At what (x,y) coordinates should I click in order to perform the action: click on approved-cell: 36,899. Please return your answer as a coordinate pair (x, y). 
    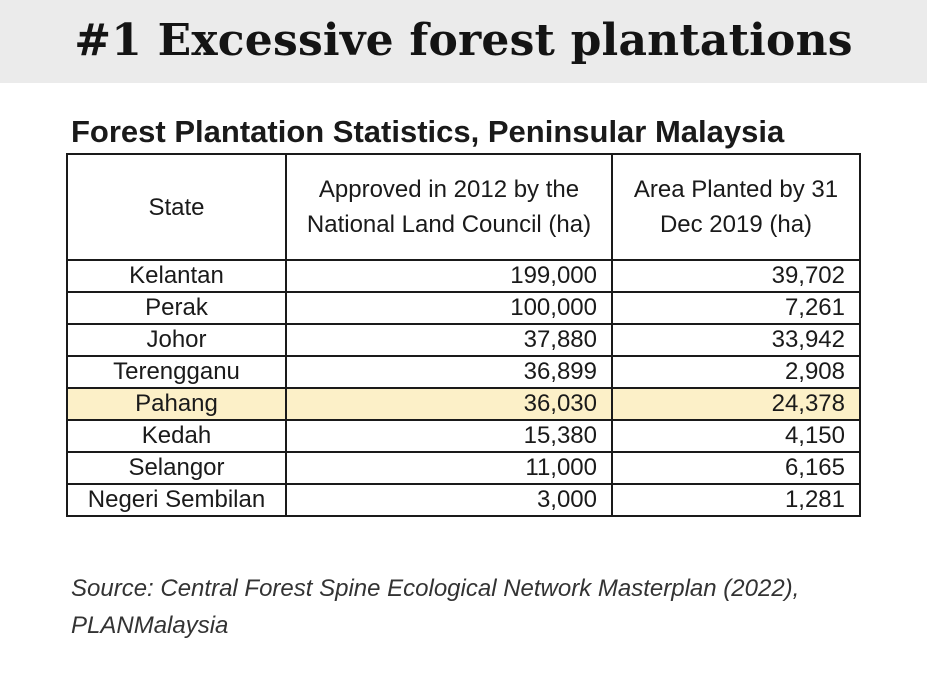
    Looking at the image, I should click on (449, 372).